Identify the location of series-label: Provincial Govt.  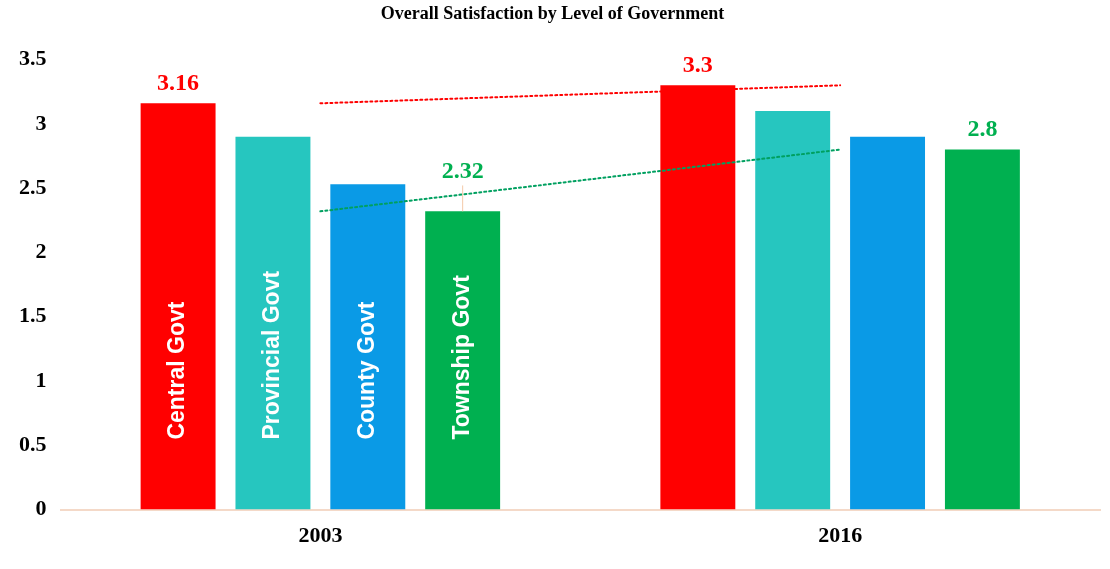
(271, 355).